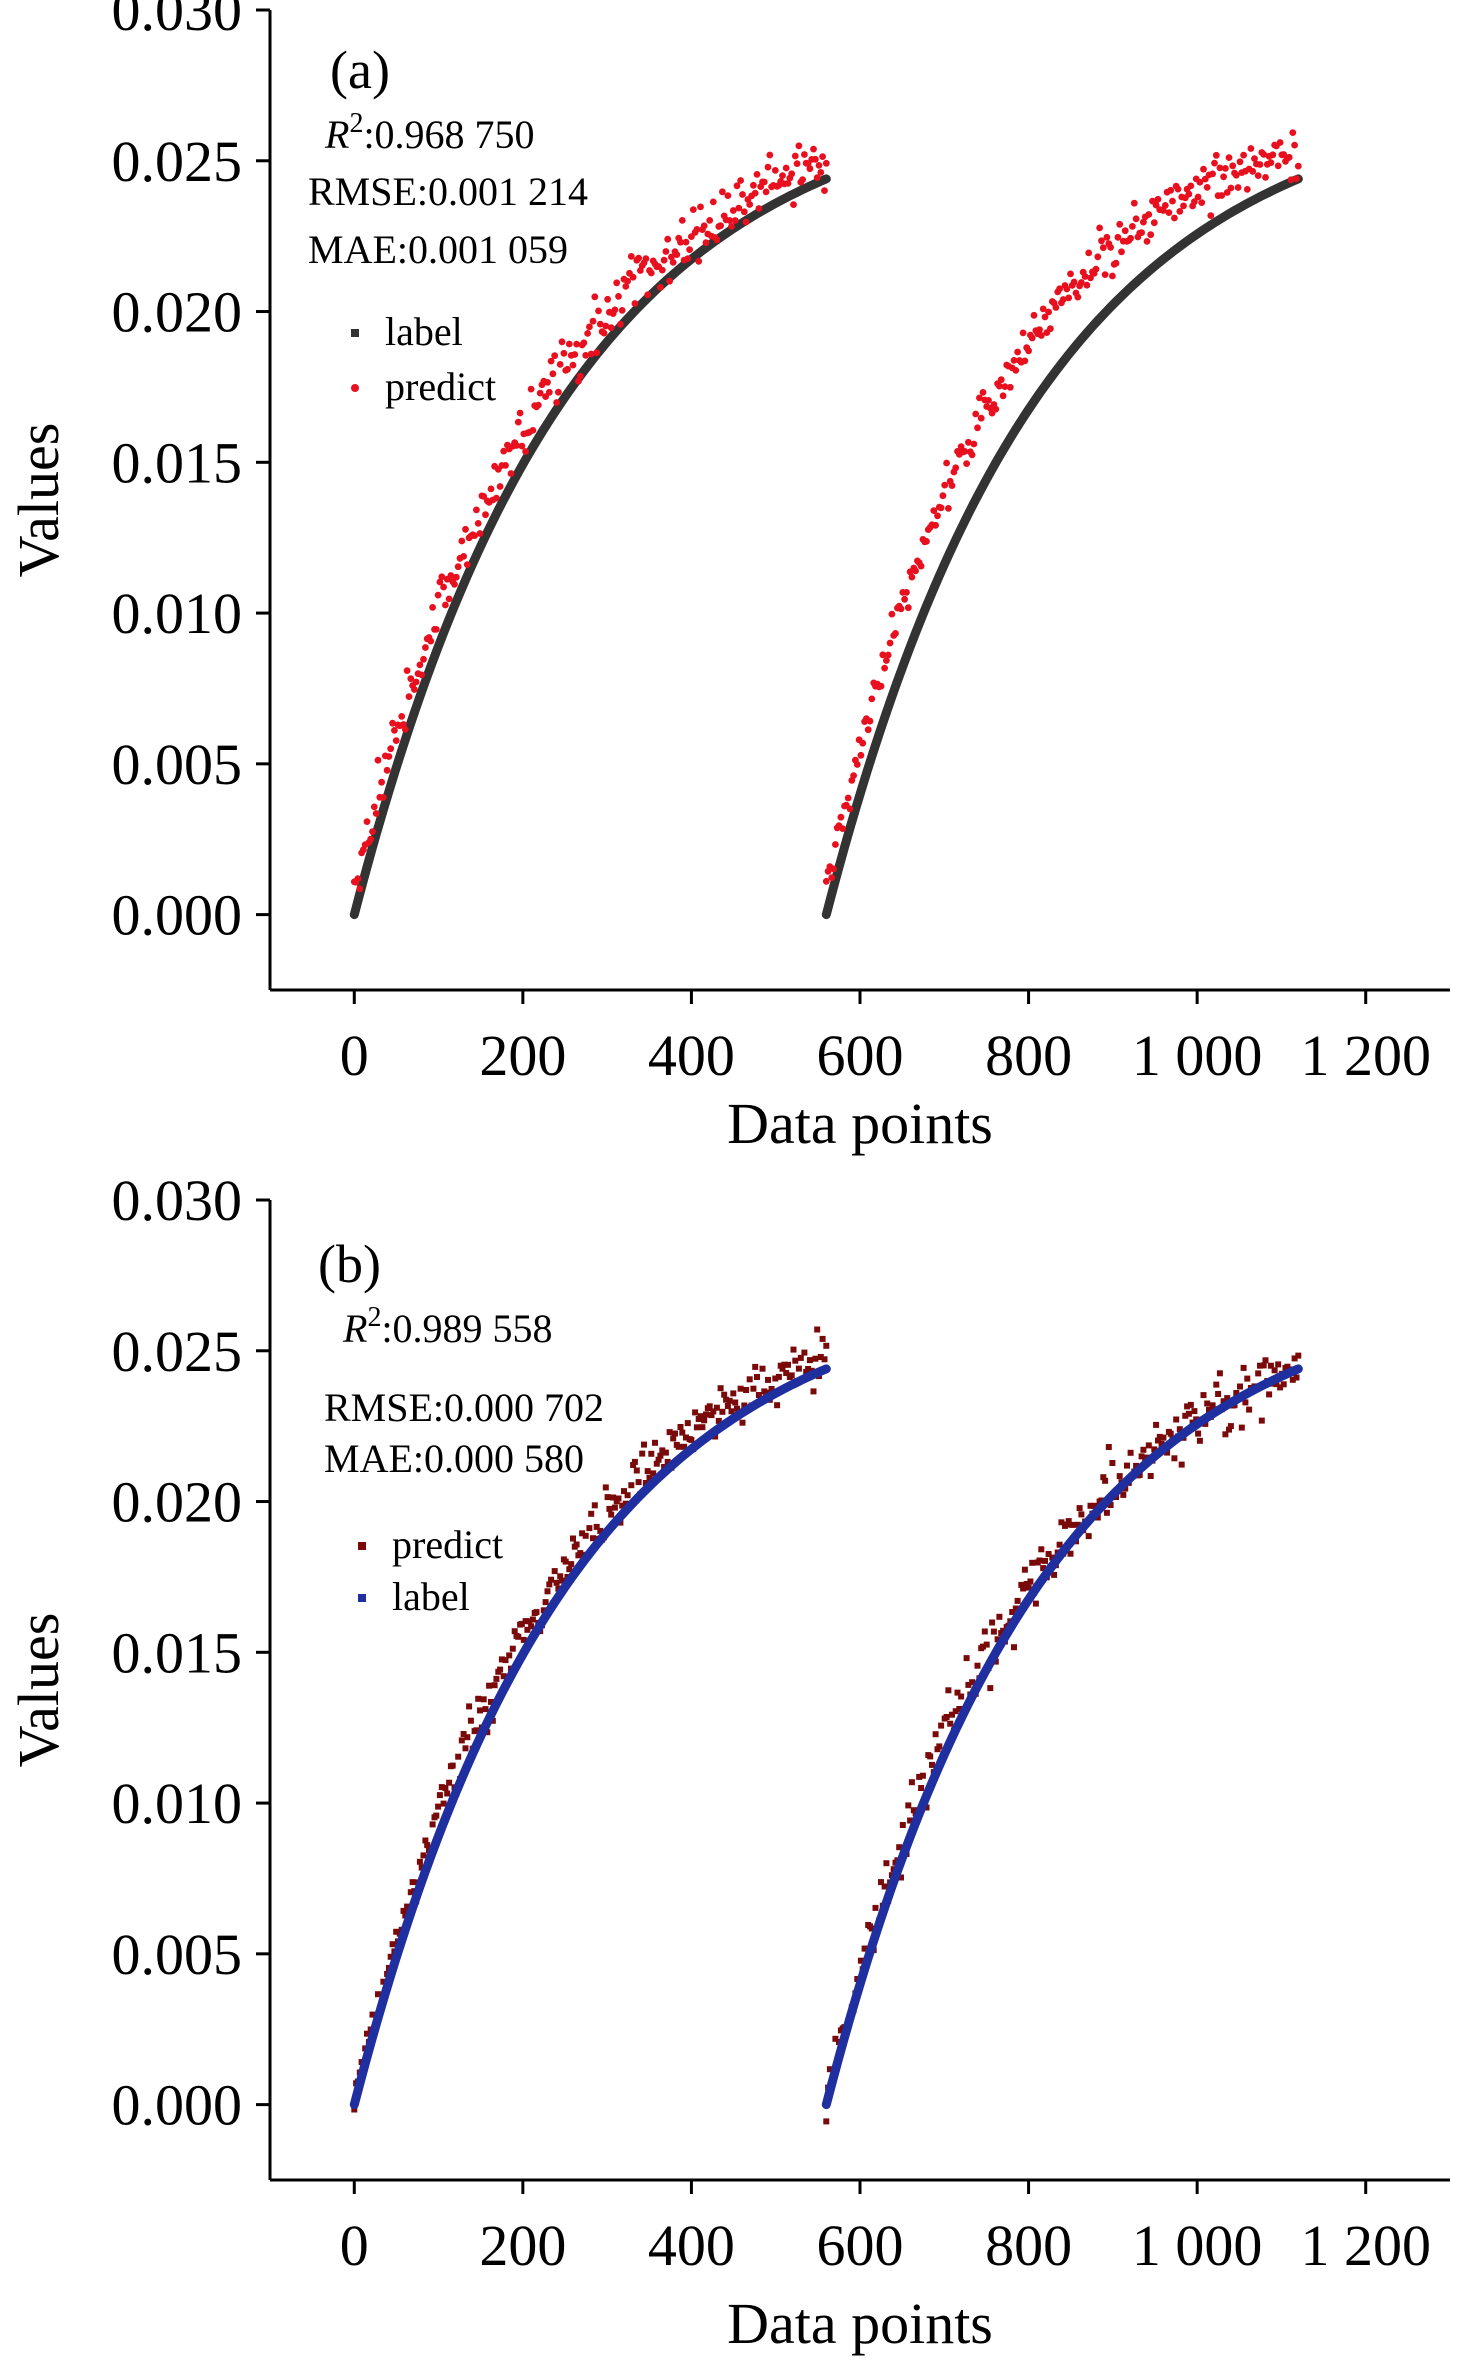 The image size is (1470, 2376). Describe the element at coordinates (522, 2245) in the screenshot. I see `x-tick-label: 200` at that location.